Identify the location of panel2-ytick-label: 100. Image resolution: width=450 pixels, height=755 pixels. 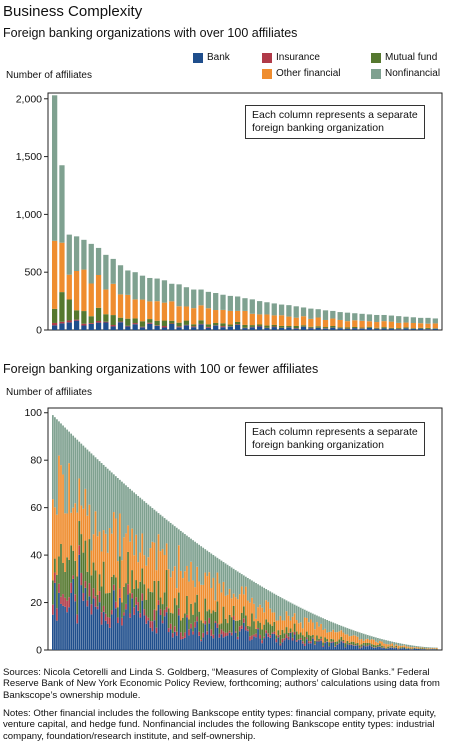
(33, 413).